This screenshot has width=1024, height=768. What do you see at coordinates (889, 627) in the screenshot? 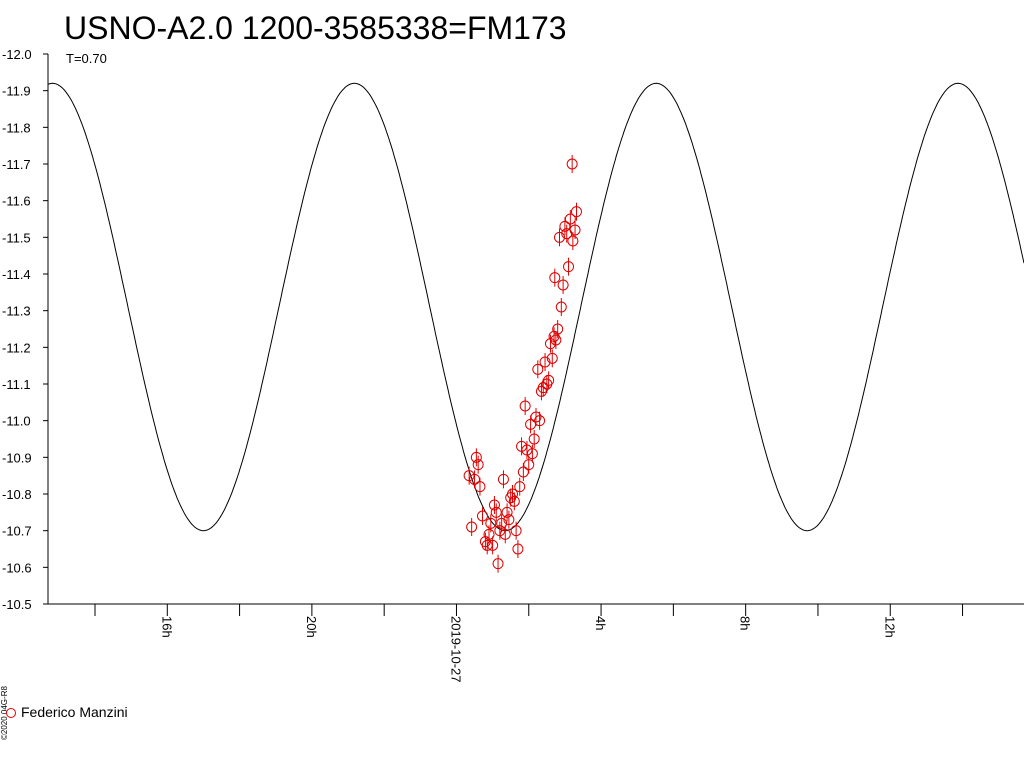
I see `x-tick-label: 12h` at bounding box center [889, 627].